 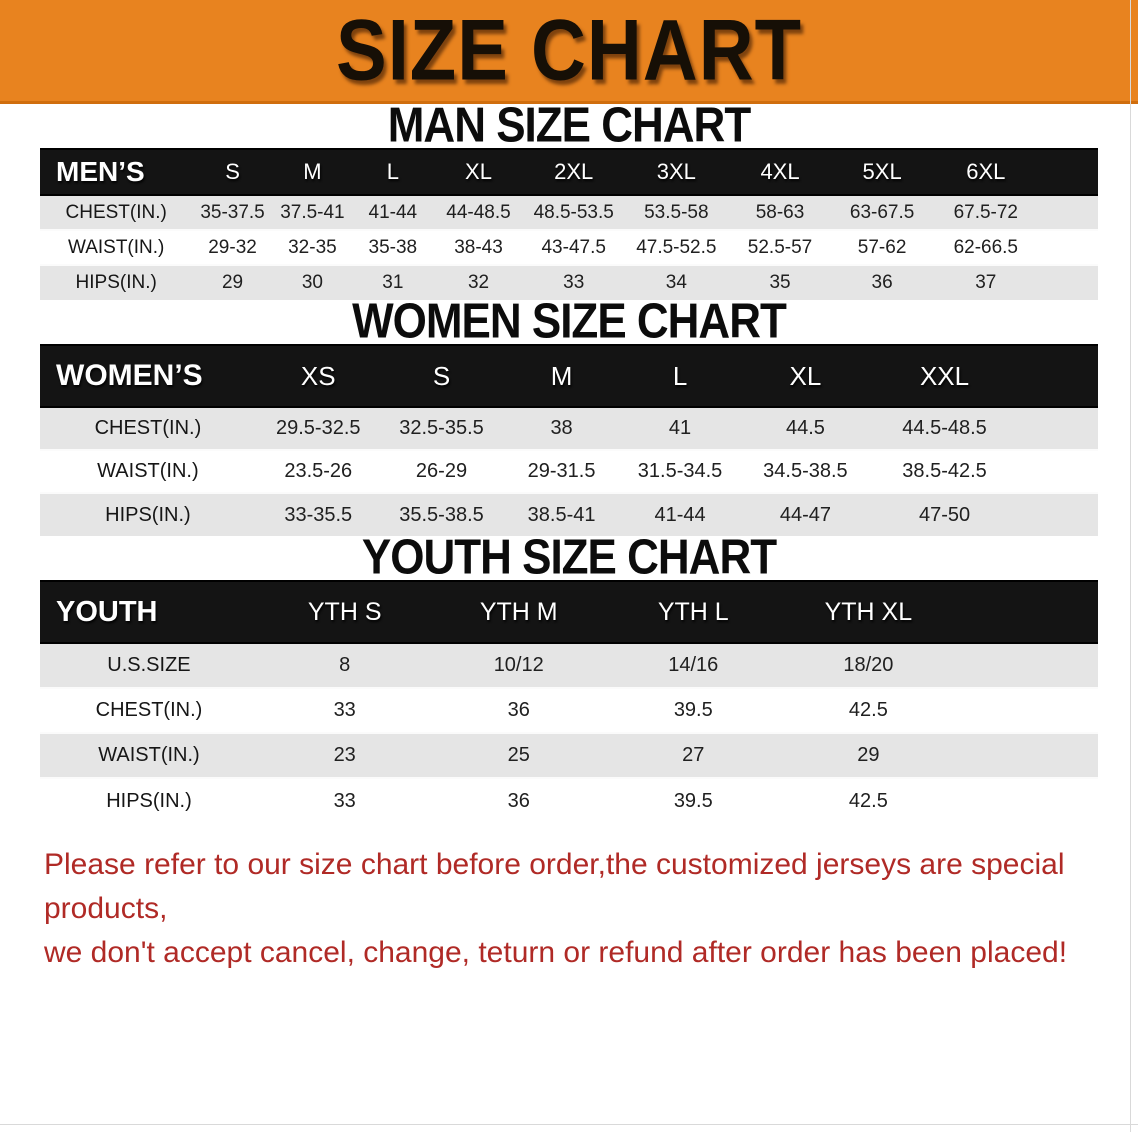 What do you see at coordinates (676, 172) in the screenshot?
I see `men-size-header: 3XL` at bounding box center [676, 172].